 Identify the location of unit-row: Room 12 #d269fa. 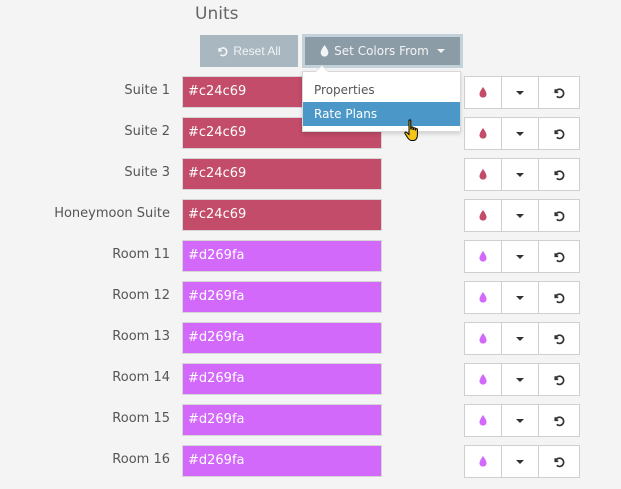
(310, 297).